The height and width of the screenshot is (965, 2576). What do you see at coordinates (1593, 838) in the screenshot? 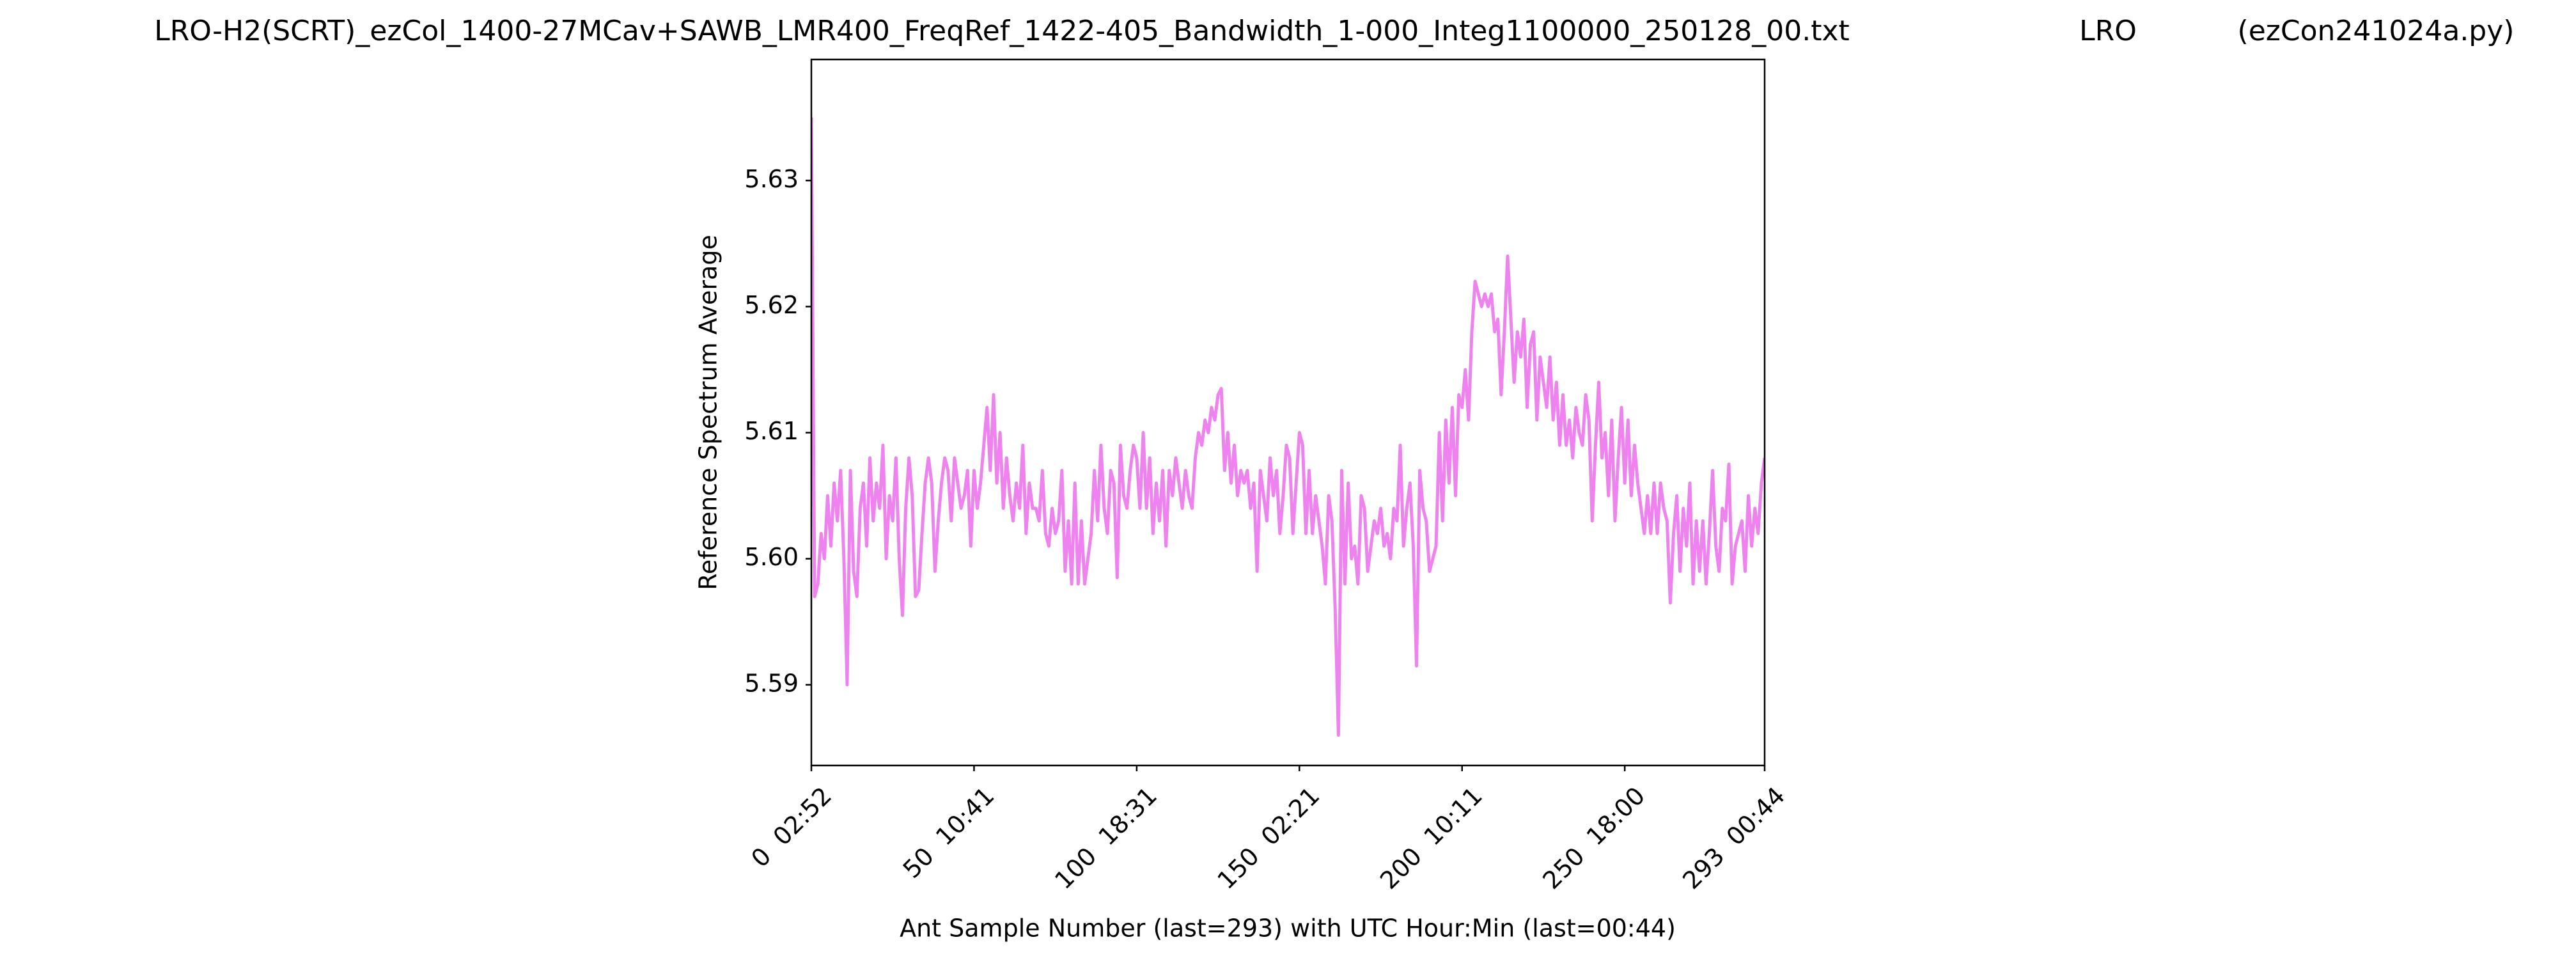
I see `x-tick-label: 250 18:00` at bounding box center [1593, 838].